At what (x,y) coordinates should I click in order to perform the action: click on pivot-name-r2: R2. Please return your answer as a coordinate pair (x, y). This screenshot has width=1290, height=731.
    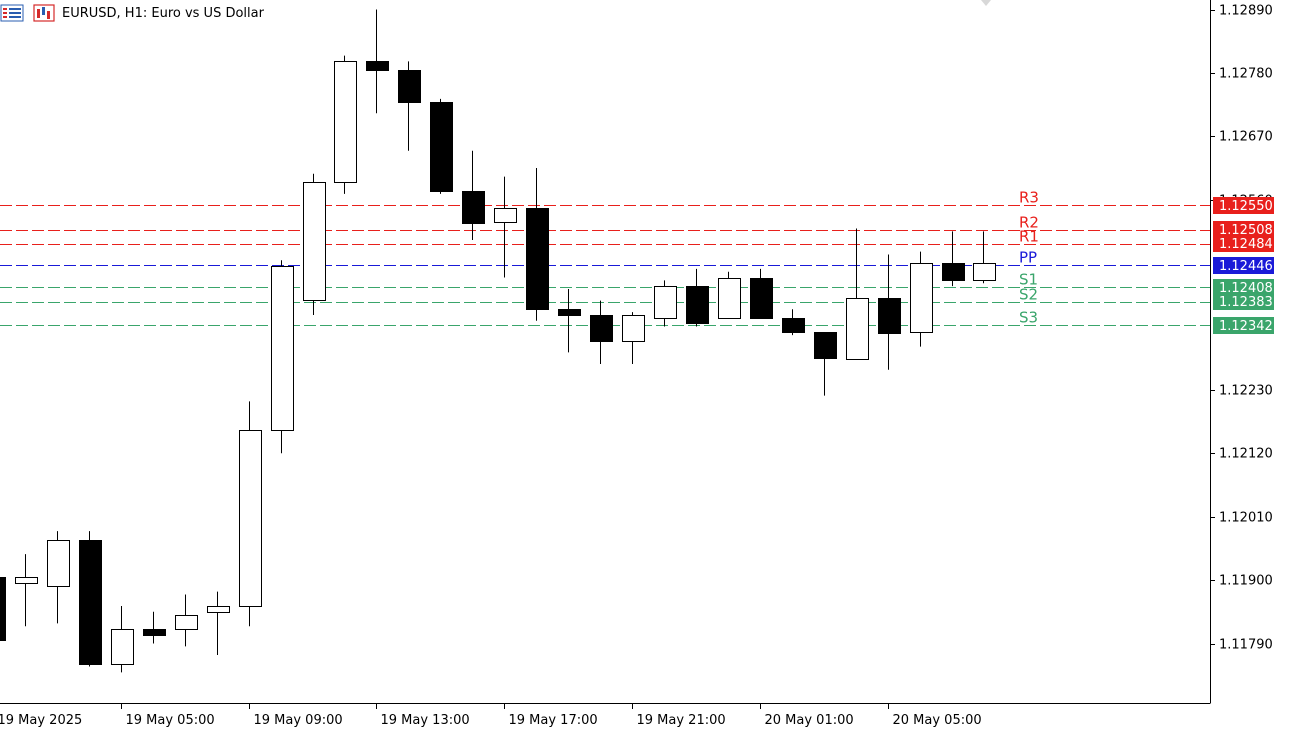
    Looking at the image, I should click on (1029, 223).